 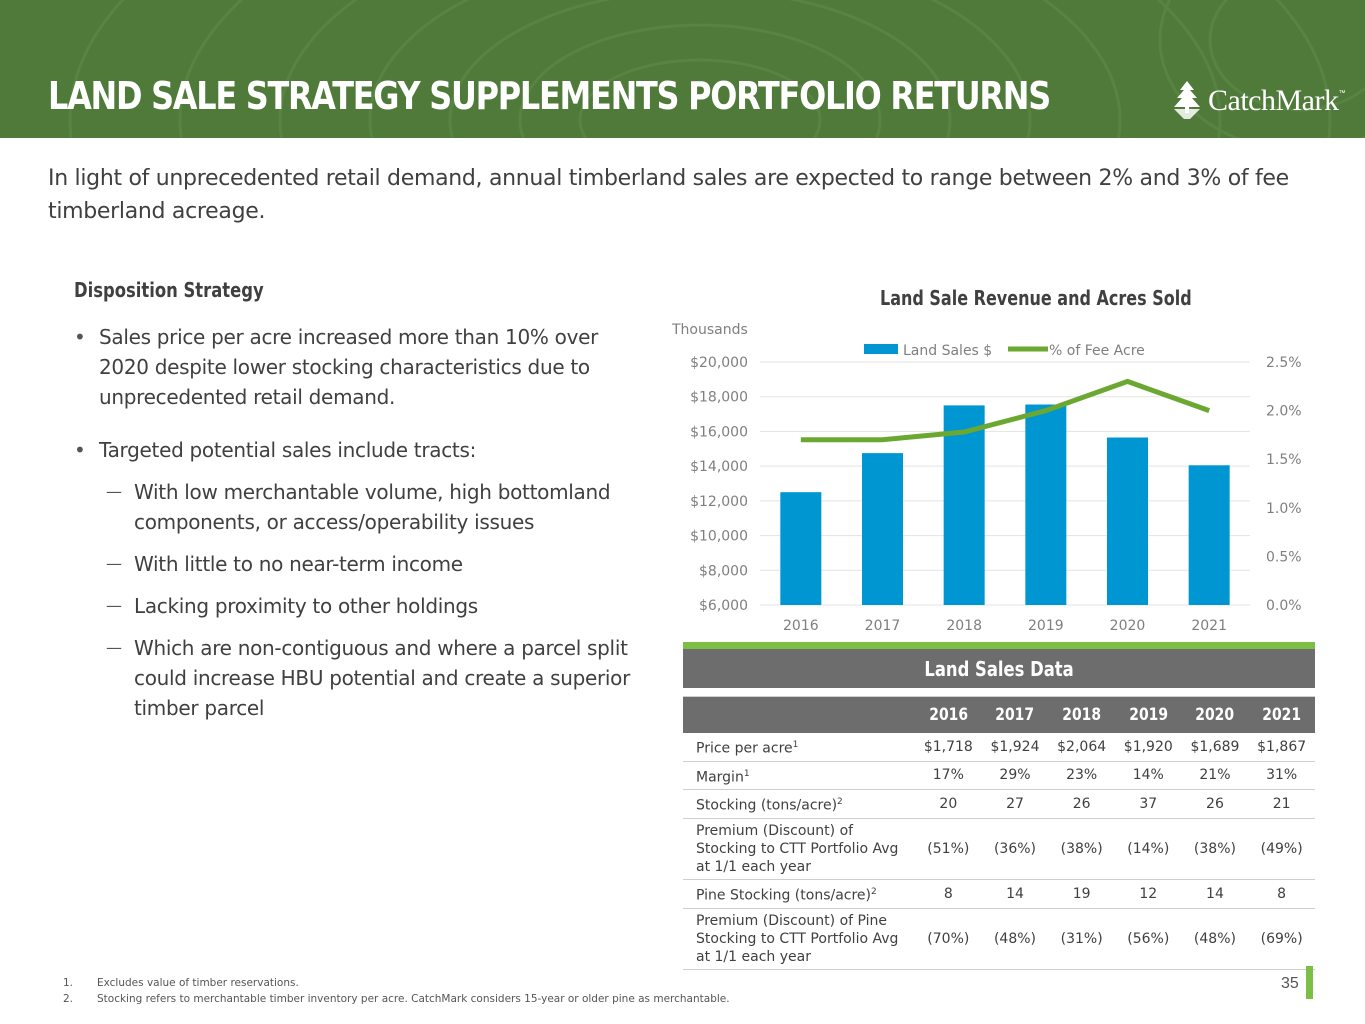 I want to click on table-cell: (51%), so click(x=948, y=849).